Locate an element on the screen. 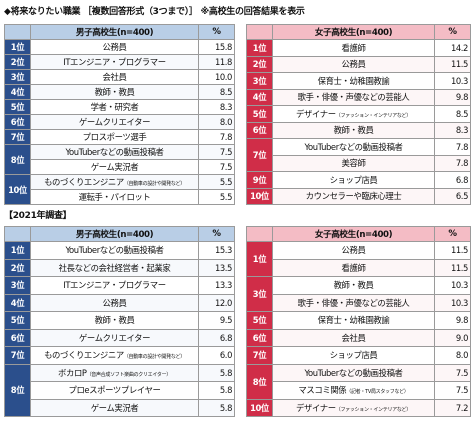 The image size is (474, 429). table-row: ゲーム実況者 7.5 is located at coordinates (120, 167).